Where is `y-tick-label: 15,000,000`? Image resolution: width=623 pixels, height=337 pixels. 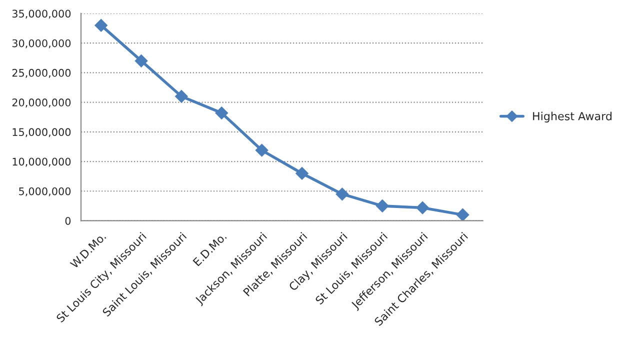 y-tick-label: 15,000,000 is located at coordinates (41, 133).